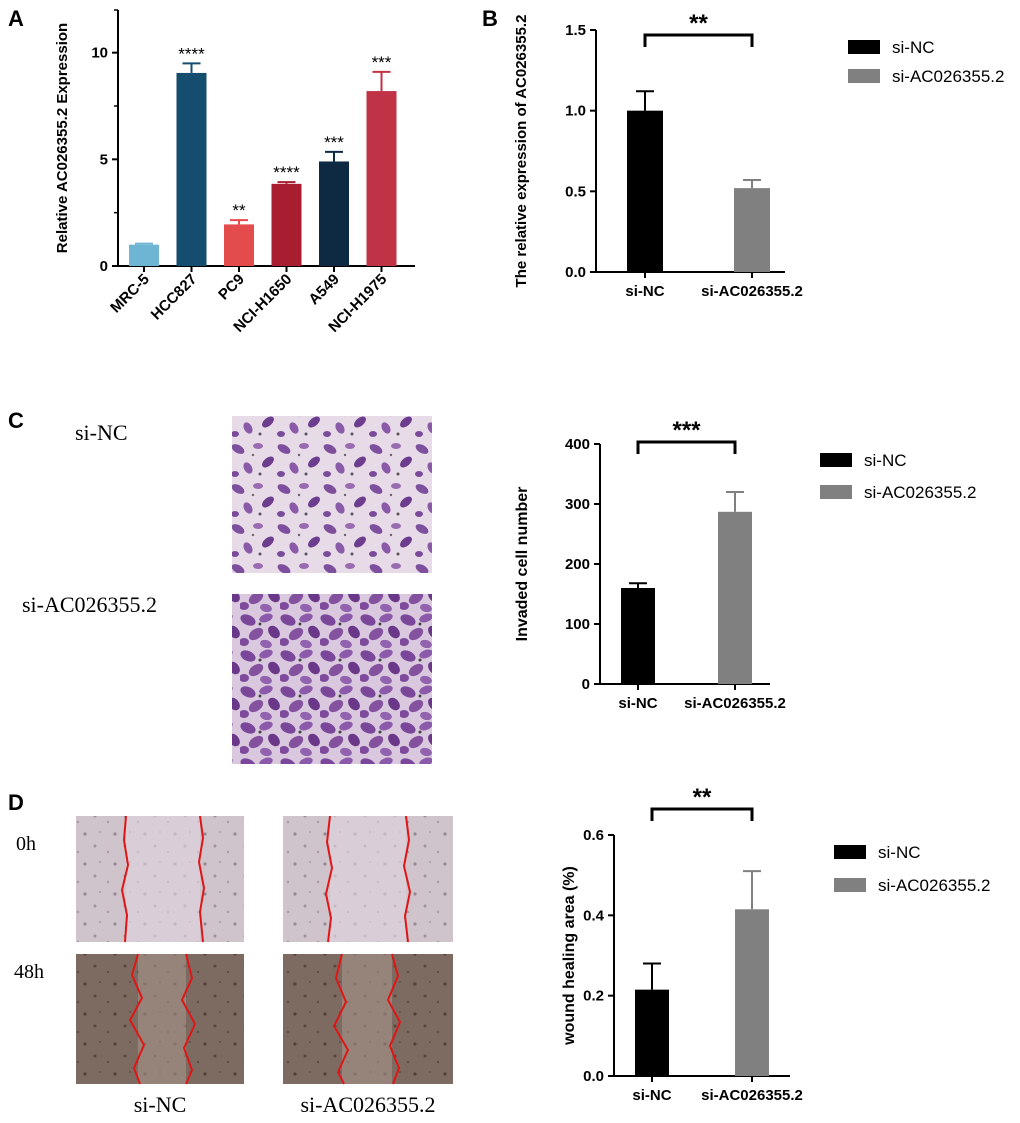  Describe the element at coordinates (381, 178) in the screenshot. I see `bar-nci-h1975` at that location.